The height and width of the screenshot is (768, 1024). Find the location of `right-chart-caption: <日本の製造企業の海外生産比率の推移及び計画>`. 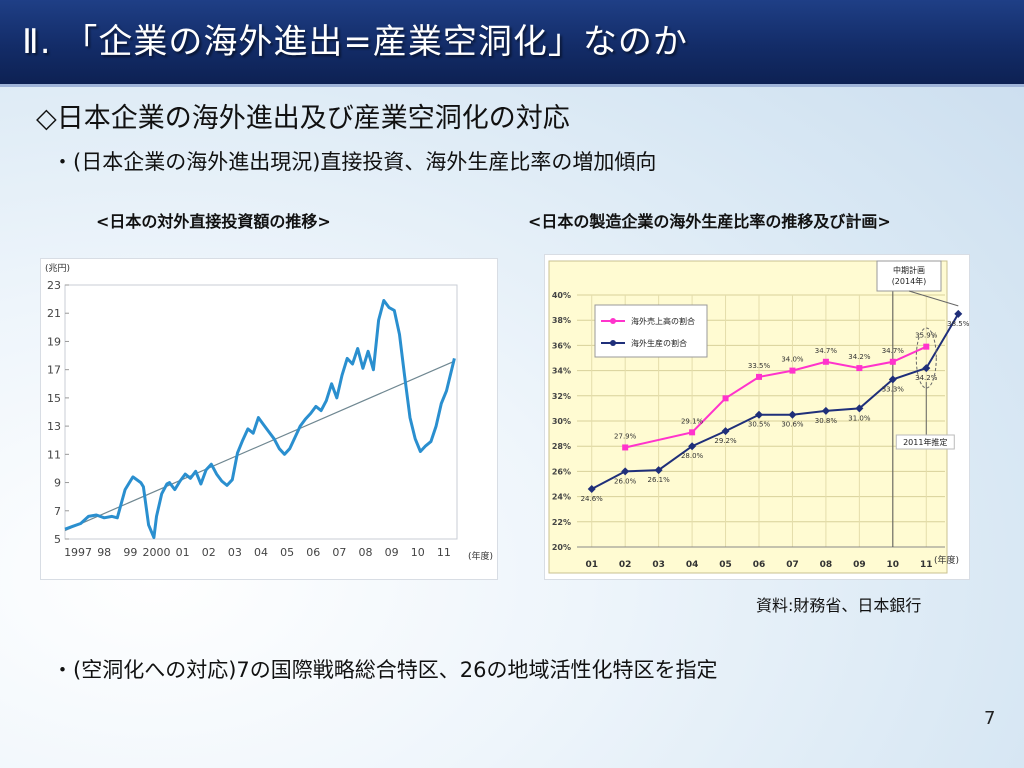

right-chart-caption: <日本の製造企業の海外生産比率の推移及び計画> is located at coordinates (709, 221).